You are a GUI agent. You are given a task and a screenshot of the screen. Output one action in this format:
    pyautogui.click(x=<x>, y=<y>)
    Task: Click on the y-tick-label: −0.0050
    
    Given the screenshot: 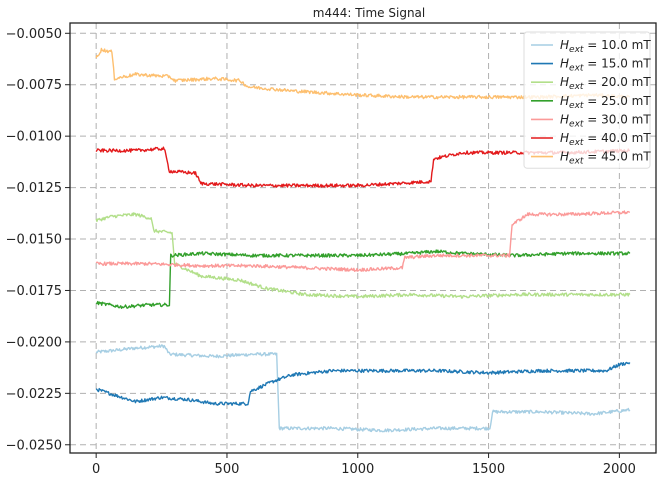 What is the action you would take?
    pyautogui.click(x=34, y=34)
    